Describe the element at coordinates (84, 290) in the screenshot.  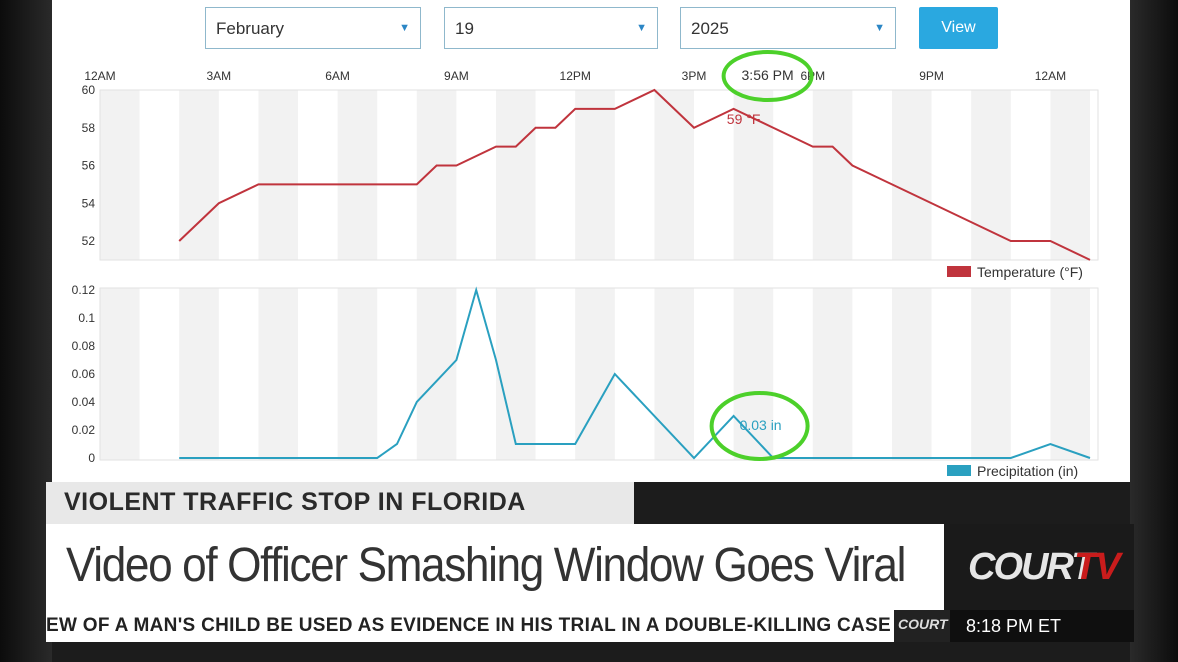
I see `precip-y-tick: 0.12` at that location.